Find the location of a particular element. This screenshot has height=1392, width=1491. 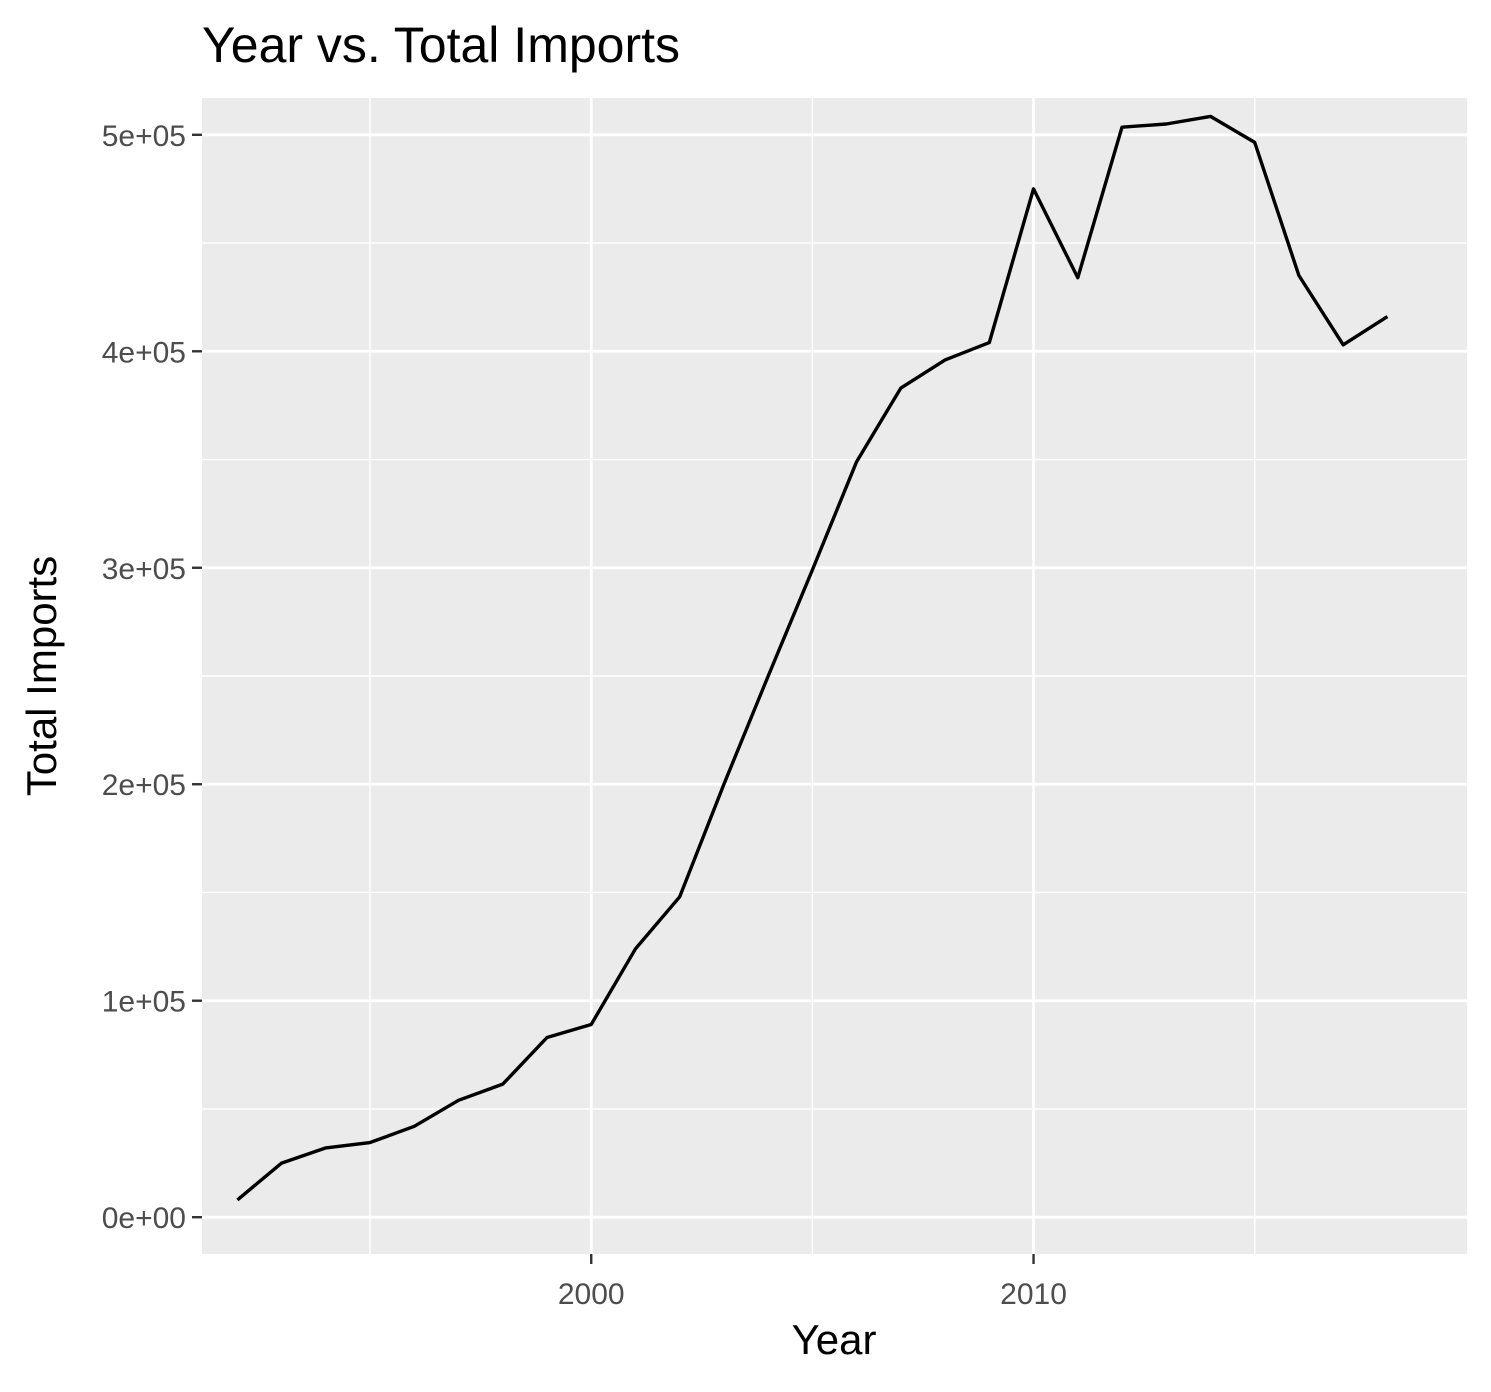

y-axis-title: Total Imports is located at coordinates (41, 676).